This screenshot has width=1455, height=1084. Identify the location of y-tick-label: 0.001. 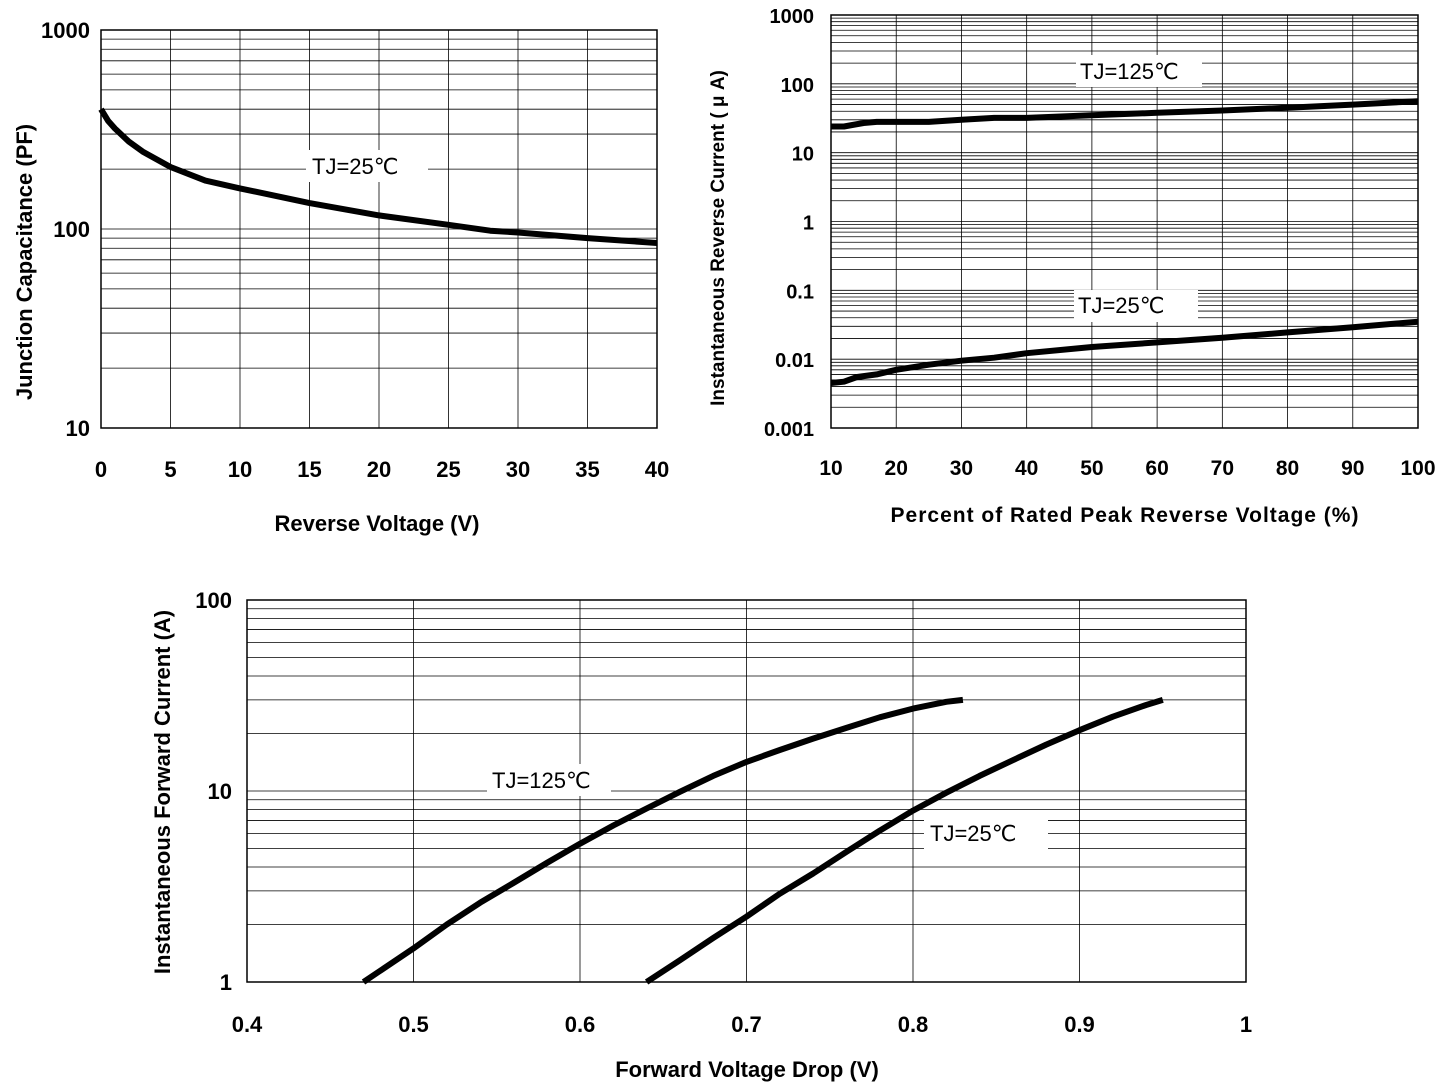
(789, 430).